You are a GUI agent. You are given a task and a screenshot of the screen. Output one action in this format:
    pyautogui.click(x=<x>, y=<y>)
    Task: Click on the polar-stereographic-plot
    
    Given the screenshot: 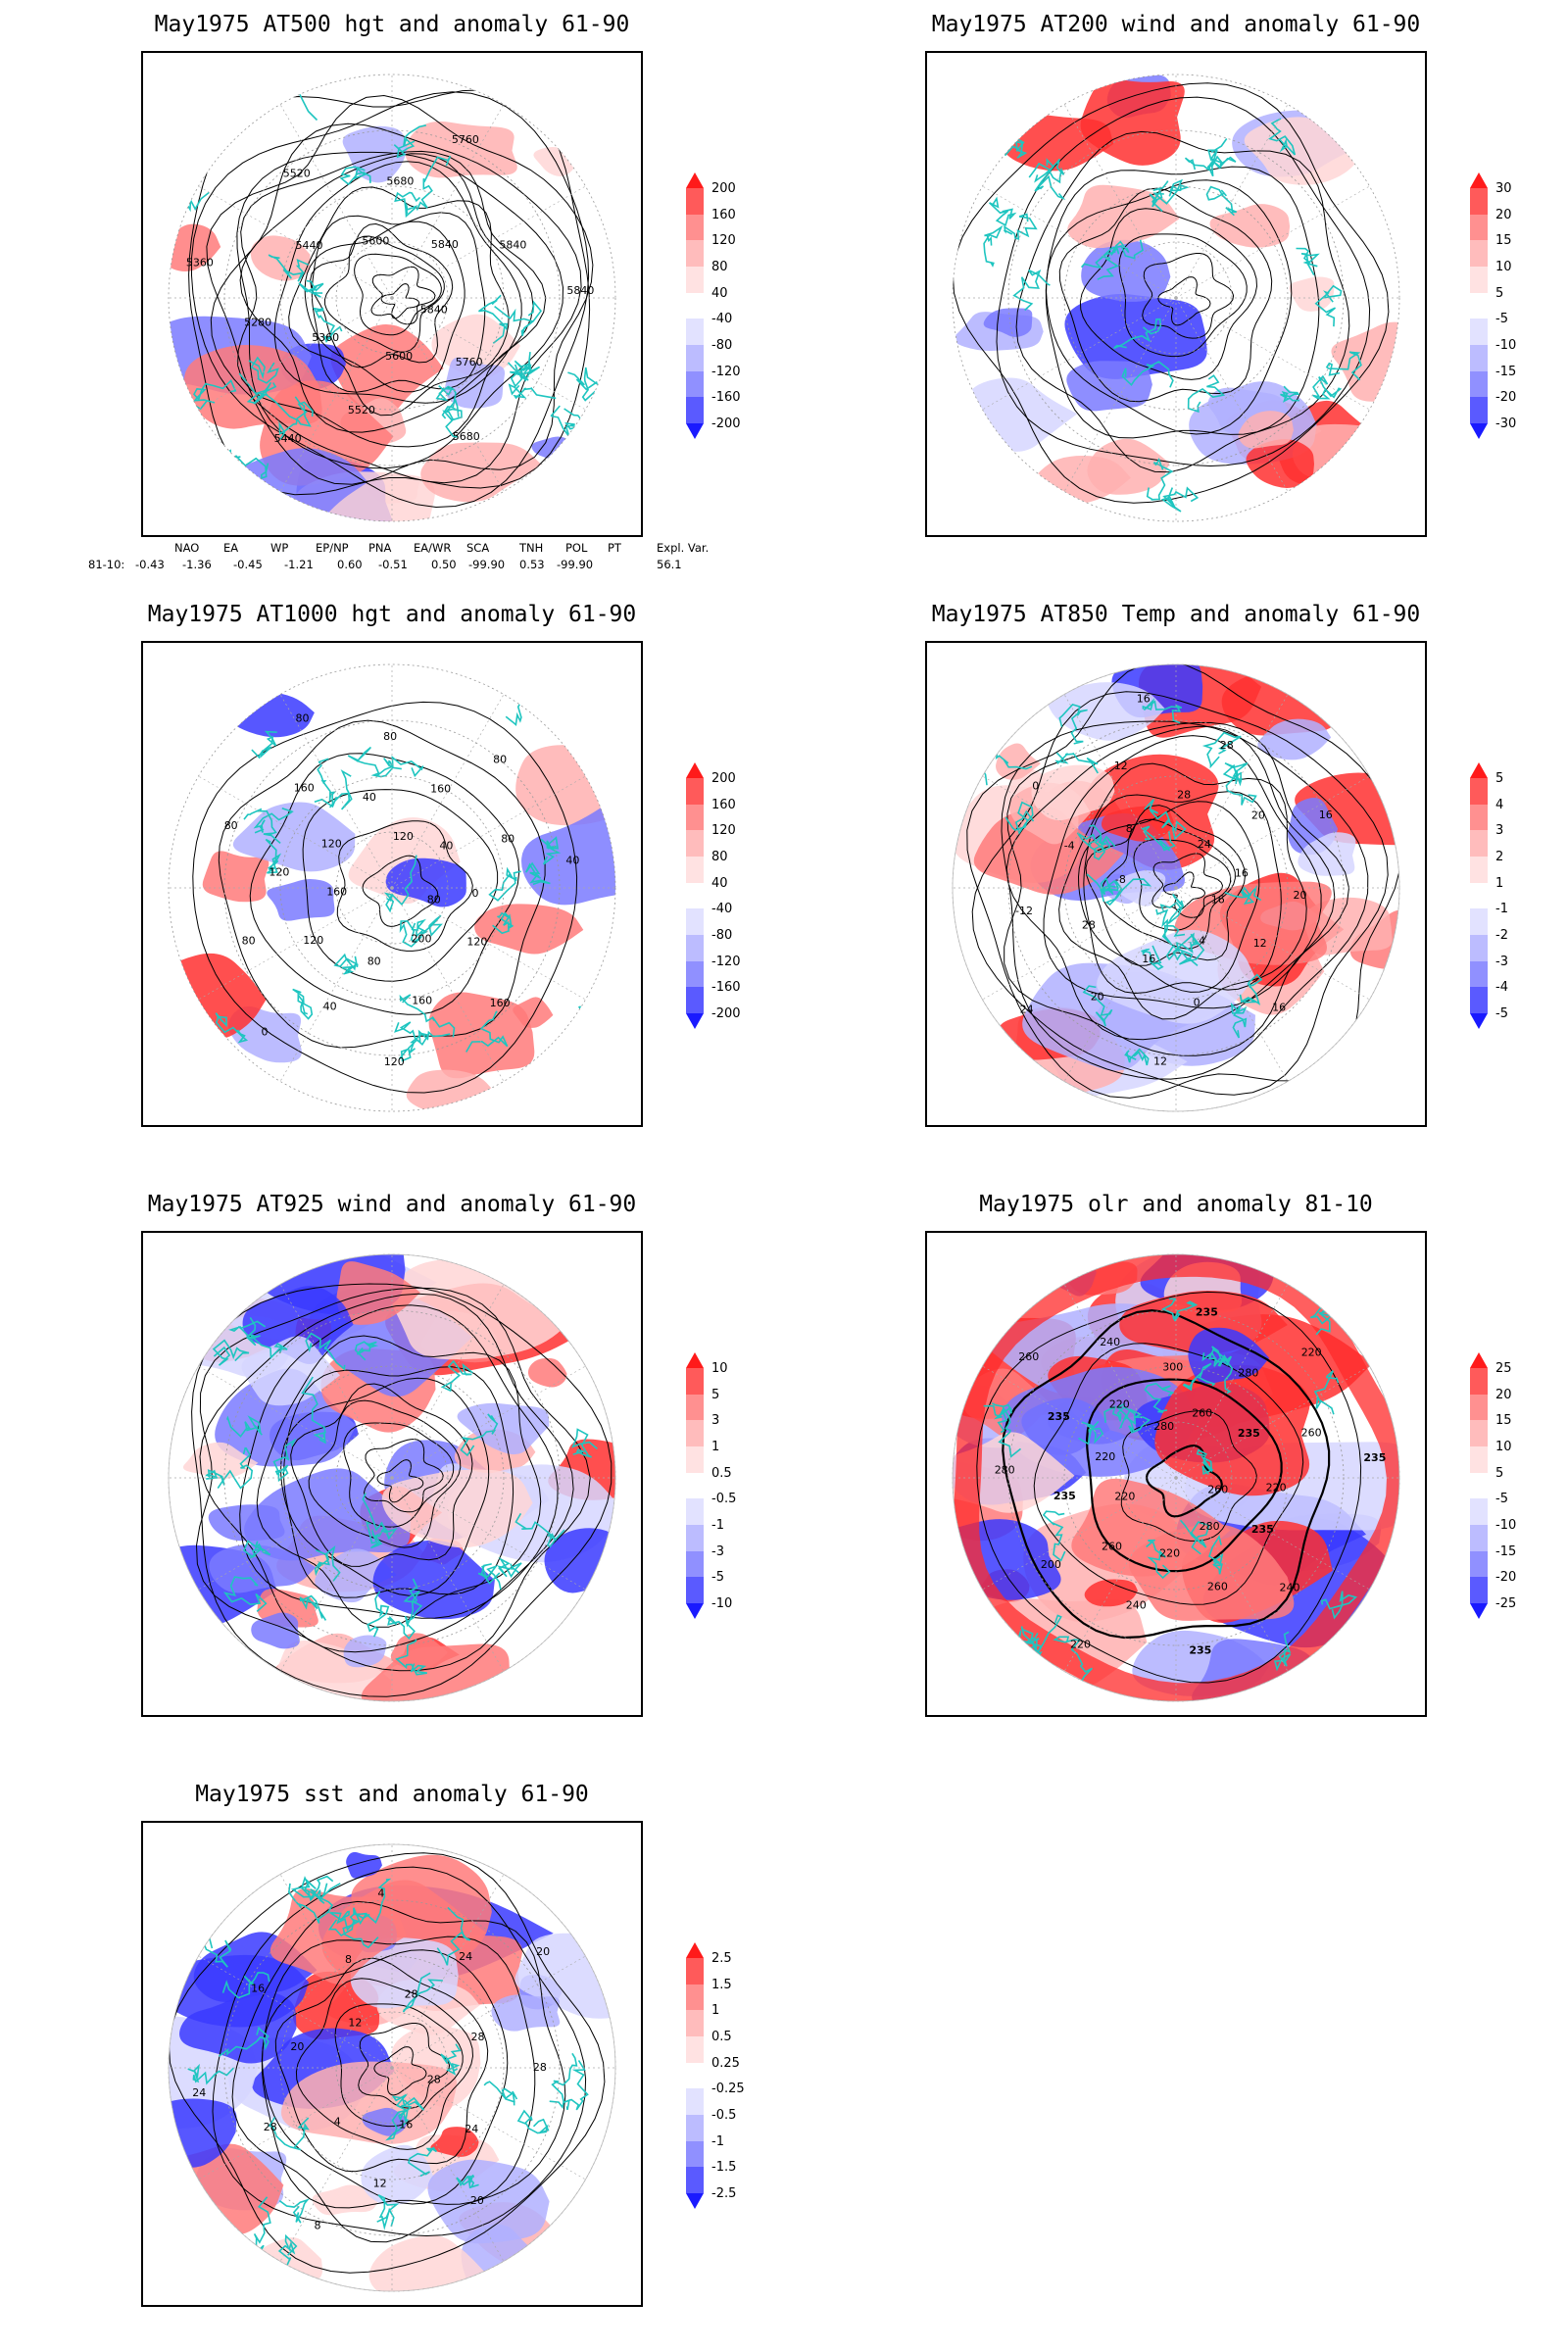 What is the action you would take?
    pyautogui.click(x=392, y=1477)
    